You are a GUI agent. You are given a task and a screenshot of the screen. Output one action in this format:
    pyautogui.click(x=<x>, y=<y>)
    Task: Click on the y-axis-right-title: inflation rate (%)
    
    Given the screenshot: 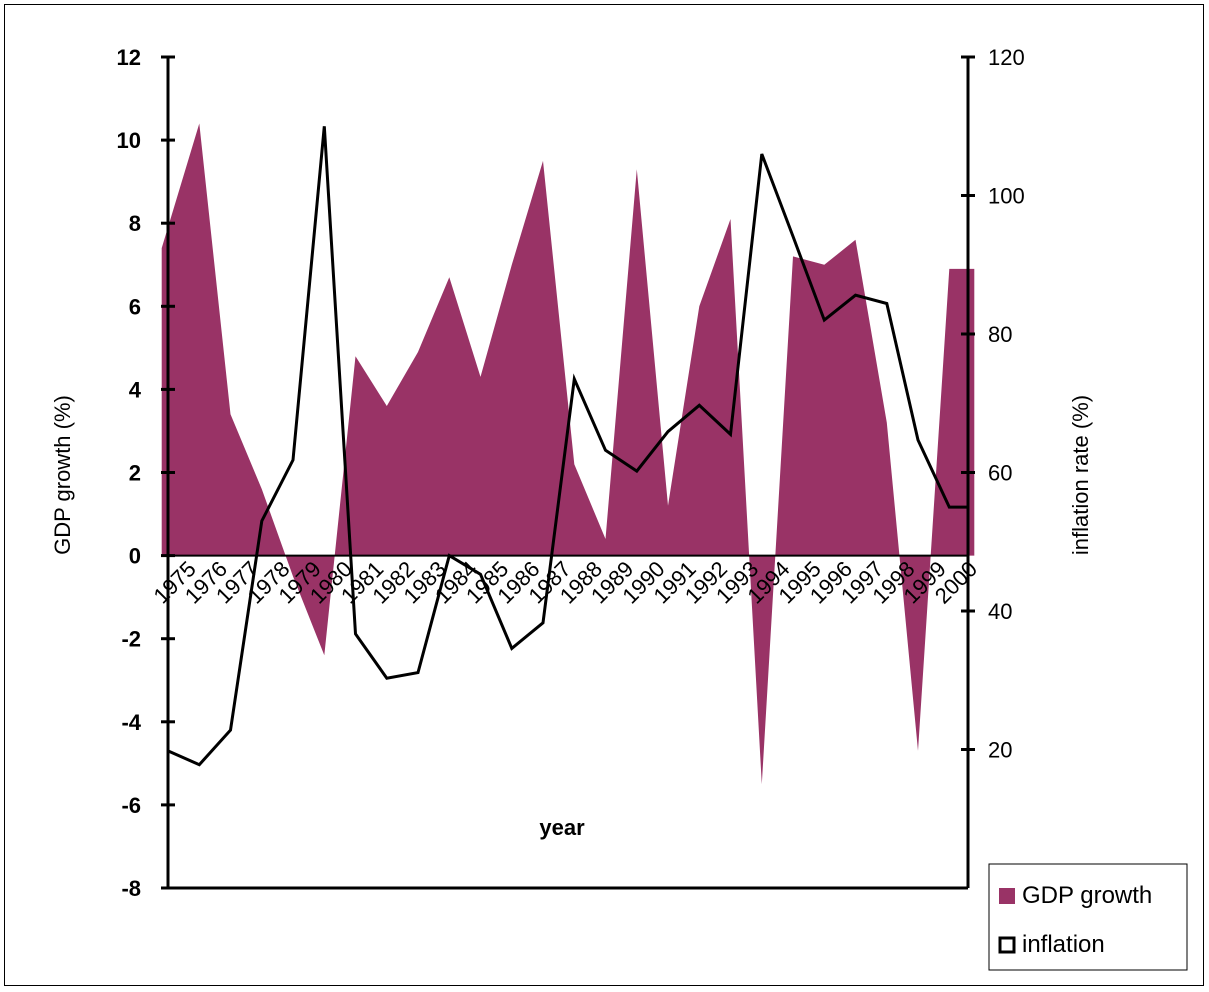 What is the action you would take?
    pyautogui.click(x=1080, y=475)
    